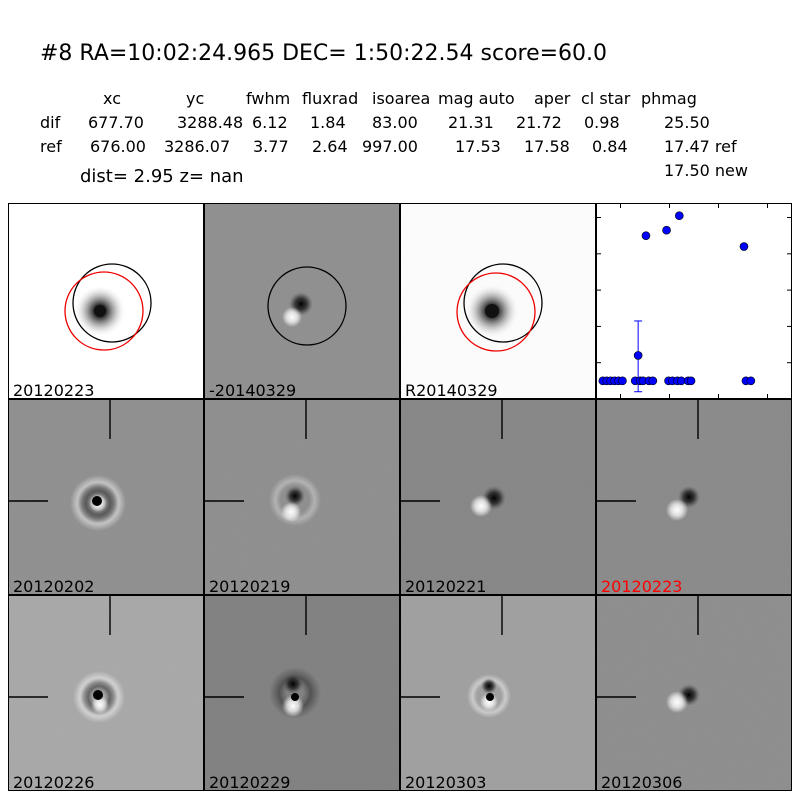  Describe the element at coordinates (50, 122) in the screenshot. I see `row-label-dif: dif` at that location.